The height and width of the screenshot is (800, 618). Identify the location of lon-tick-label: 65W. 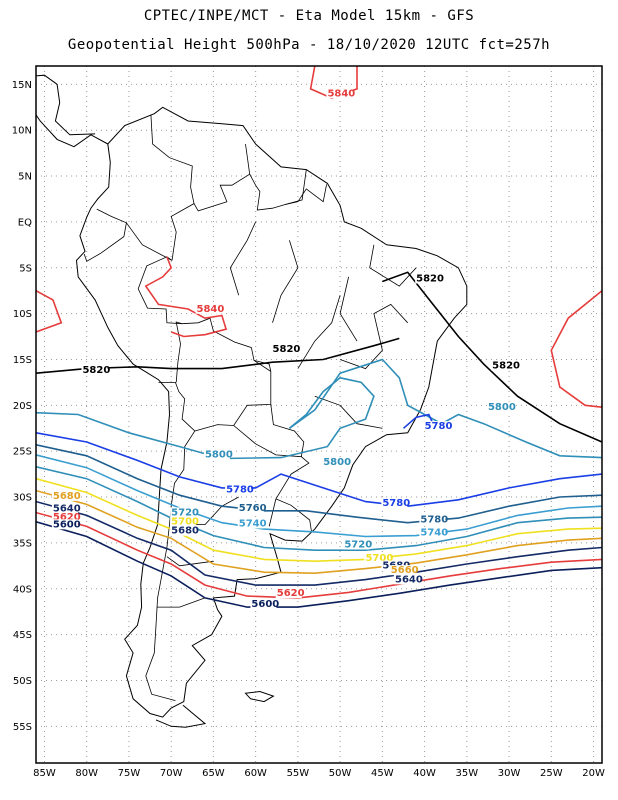
(213, 773).